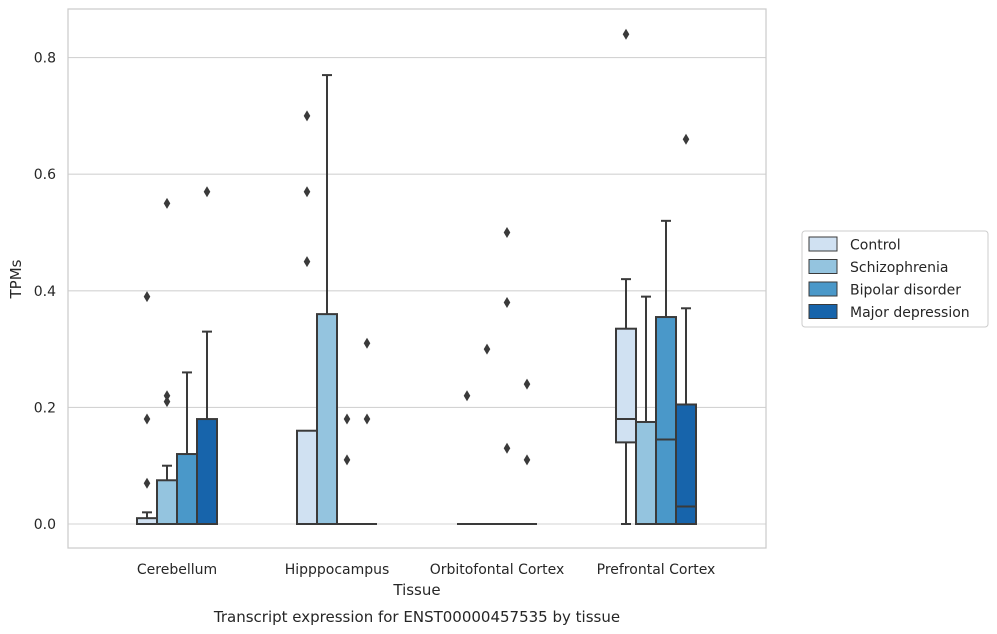 This screenshot has height=634, width=997. What do you see at coordinates (497, 570) in the screenshot?
I see `x-tick-label: Orbitofontal Cortex` at bounding box center [497, 570].